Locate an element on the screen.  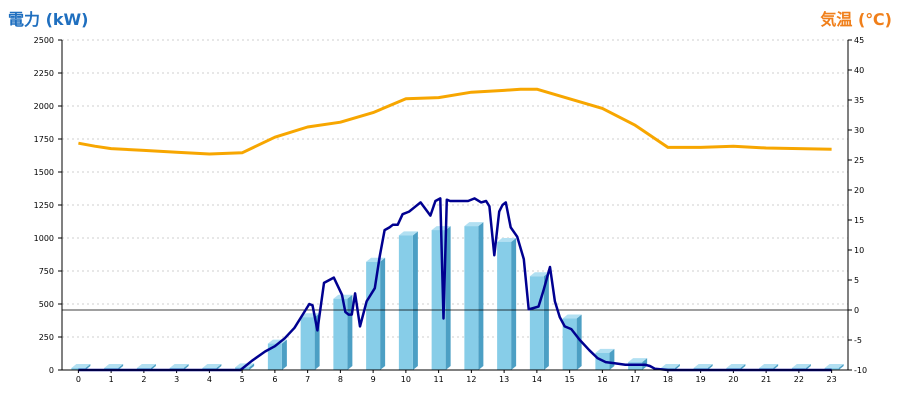
y-right-tick-label: 0 is located at coordinates (856, 310).